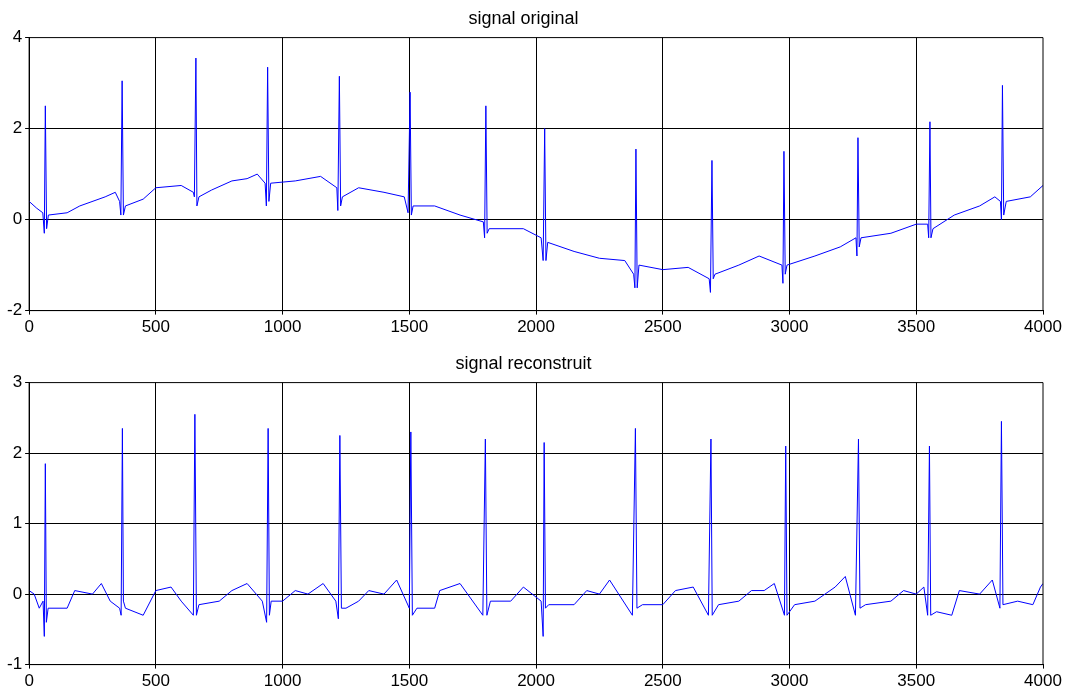  I want to click on y-tick-label: -2, so click(14, 310).